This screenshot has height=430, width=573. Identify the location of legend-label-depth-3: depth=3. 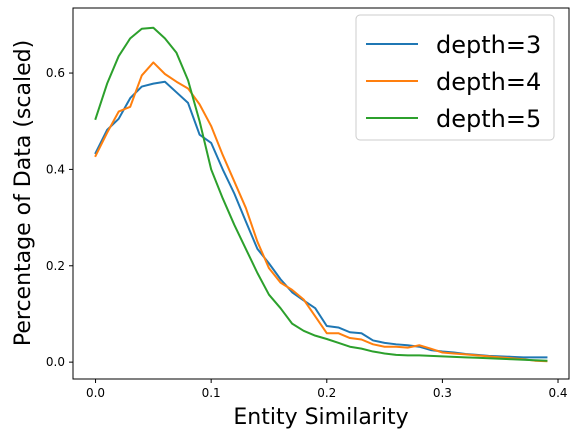
(488, 45).